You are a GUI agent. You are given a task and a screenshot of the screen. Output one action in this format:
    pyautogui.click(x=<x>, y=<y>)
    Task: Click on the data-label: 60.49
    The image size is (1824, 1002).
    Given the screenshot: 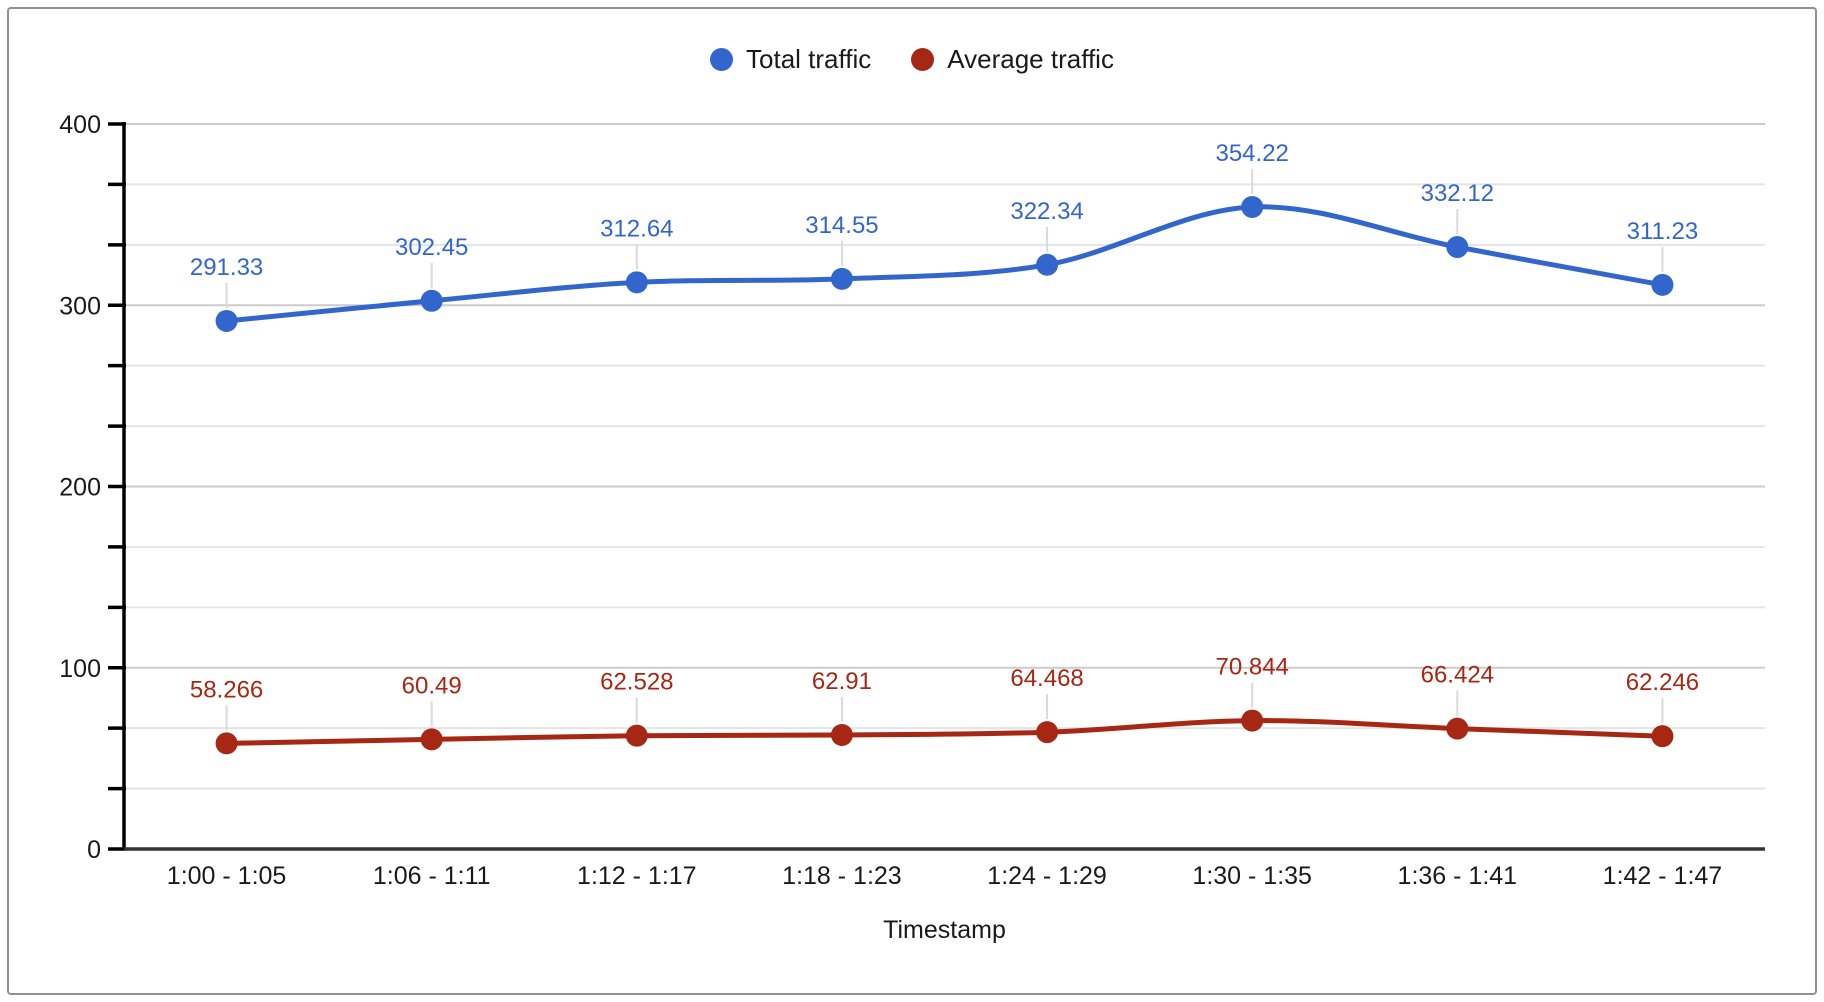 What is the action you would take?
    pyautogui.click(x=432, y=685)
    